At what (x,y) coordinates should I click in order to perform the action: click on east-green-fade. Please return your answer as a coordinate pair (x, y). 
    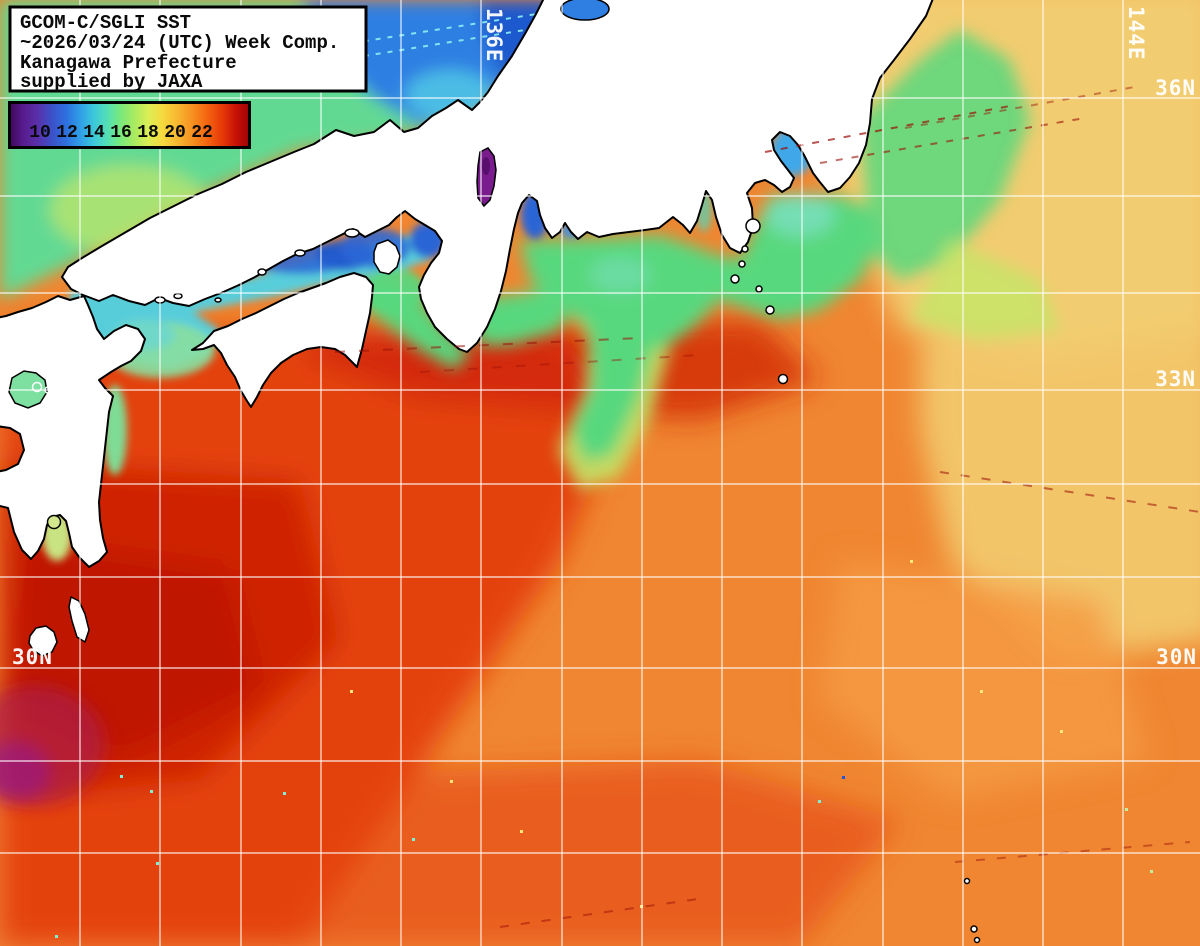
    Looking at the image, I should click on (985, 290).